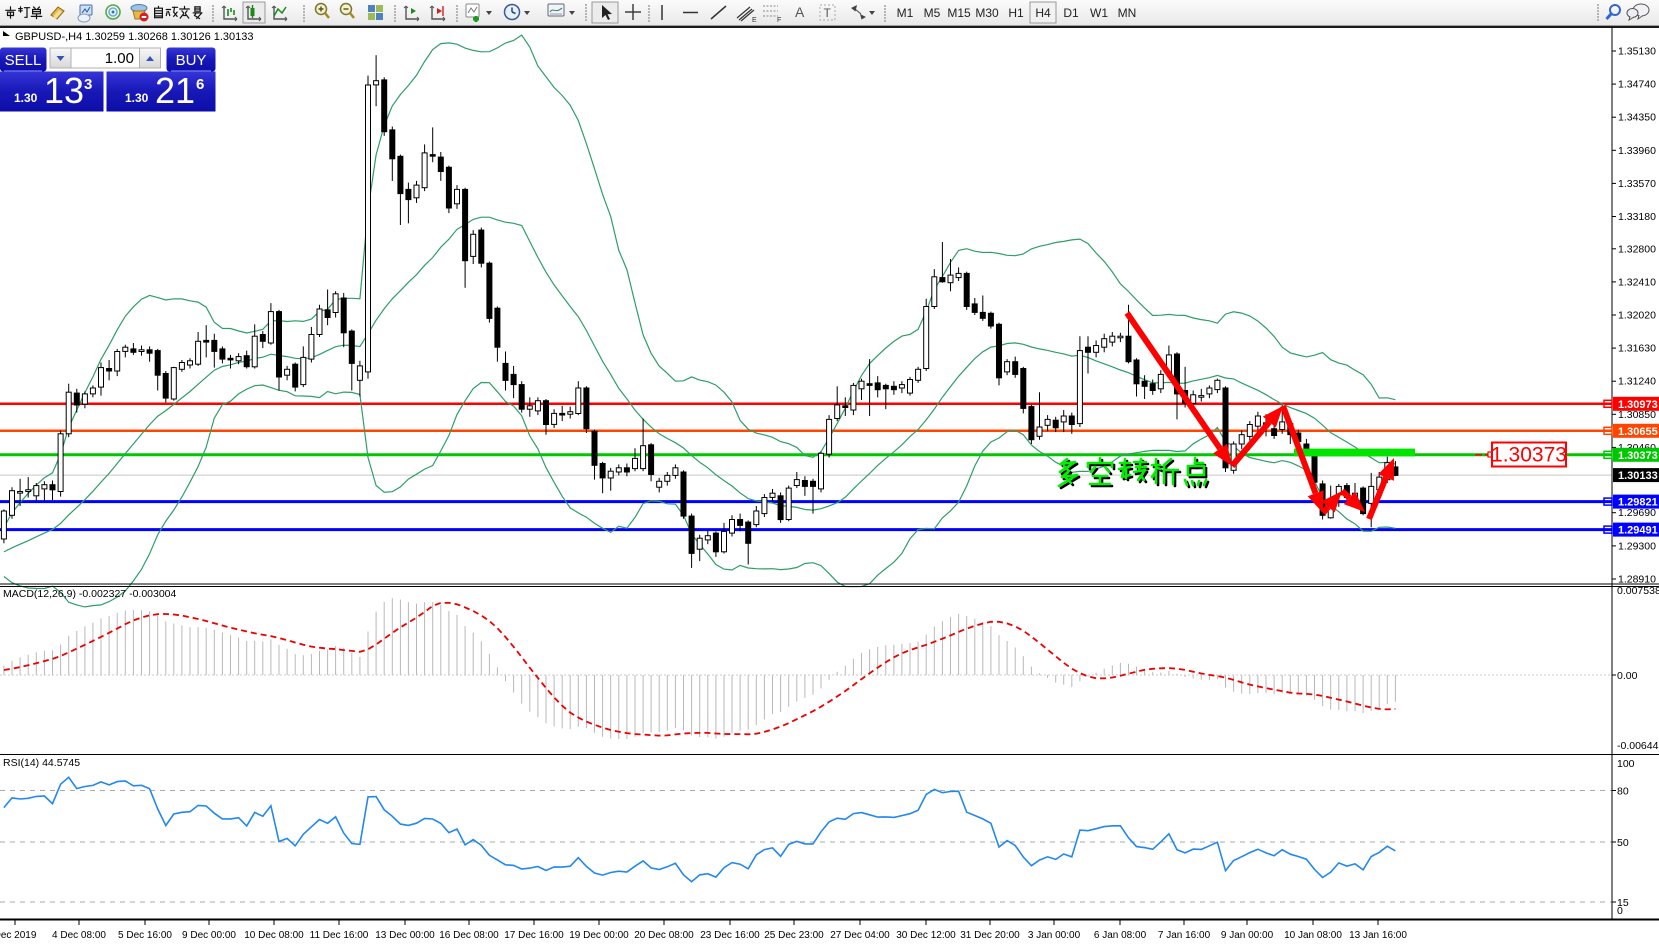 This screenshot has height=949, width=1659. Describe the element at coordinates (339, 935) in the screenshot. I see `svg-text: 11 Dec 16:00` at that location.